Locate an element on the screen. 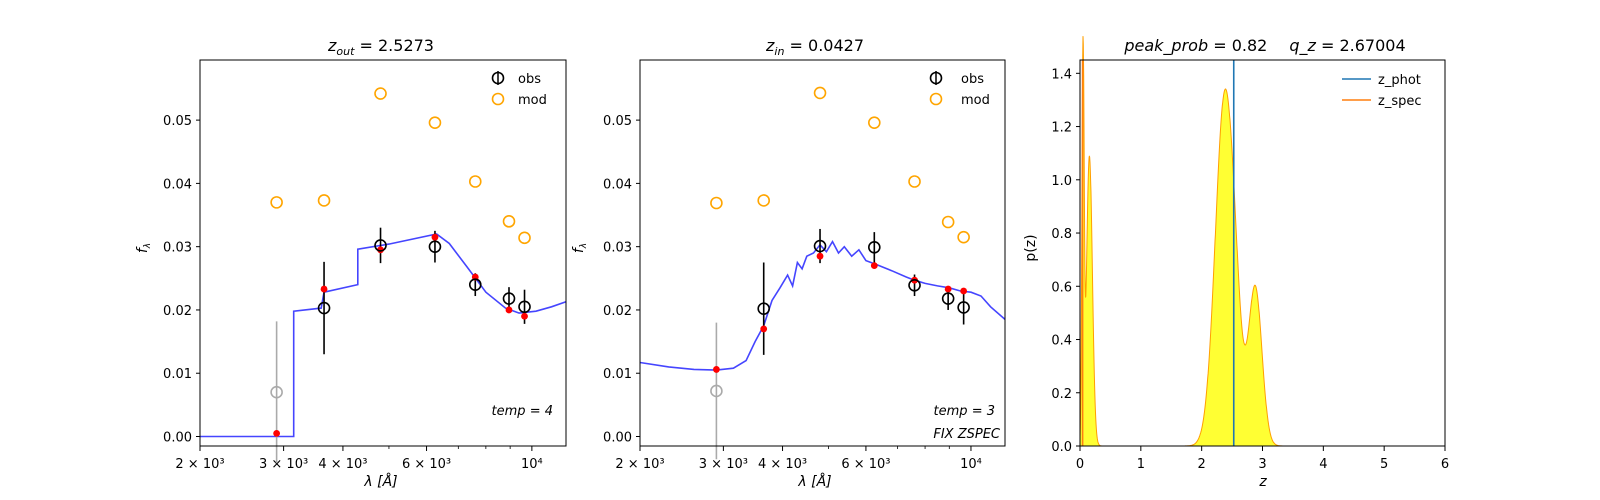 Image resolution: width=1600 pixels, height=500 pixels. y-axis-label: p(z) is located at coordinates (1031, 247).